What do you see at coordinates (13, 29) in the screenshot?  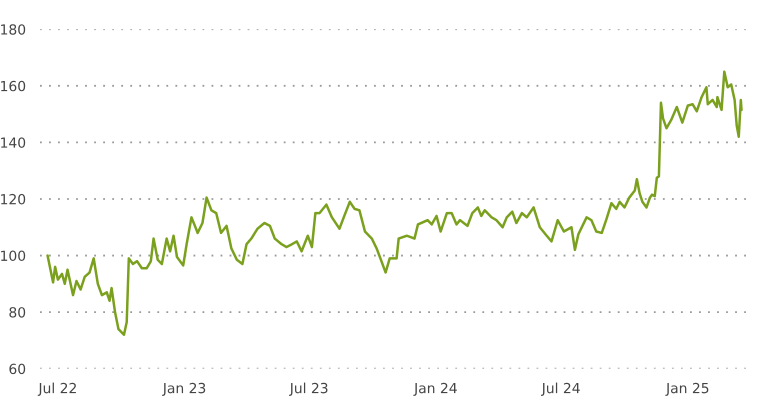 I see `y-tick-label: 180` at bounding box center [13, 29].